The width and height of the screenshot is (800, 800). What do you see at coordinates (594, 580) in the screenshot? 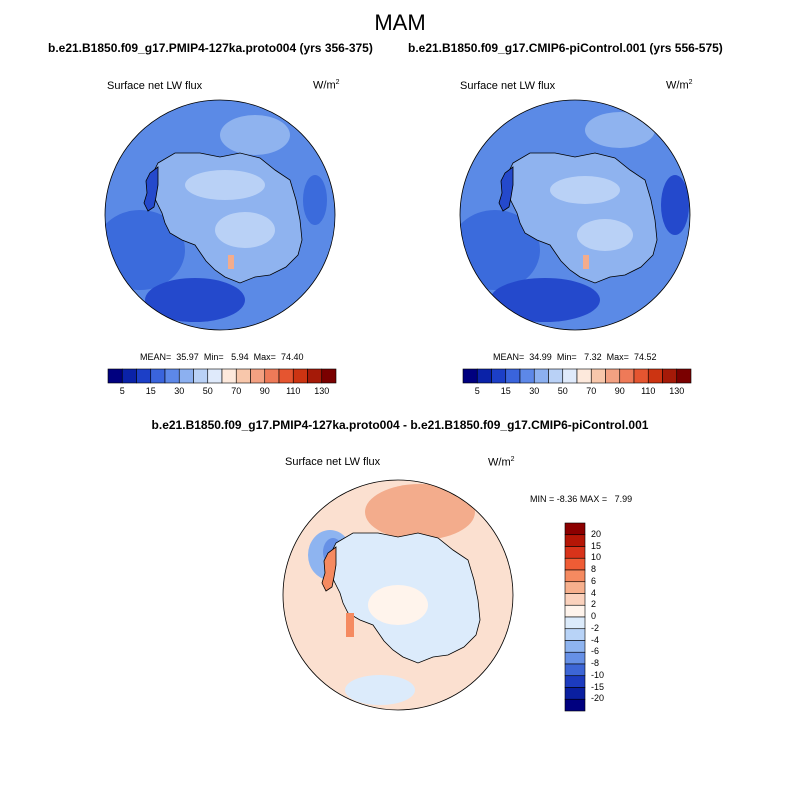
I see `colorbar-tick-label: 6` at bounding box center [594, 580].